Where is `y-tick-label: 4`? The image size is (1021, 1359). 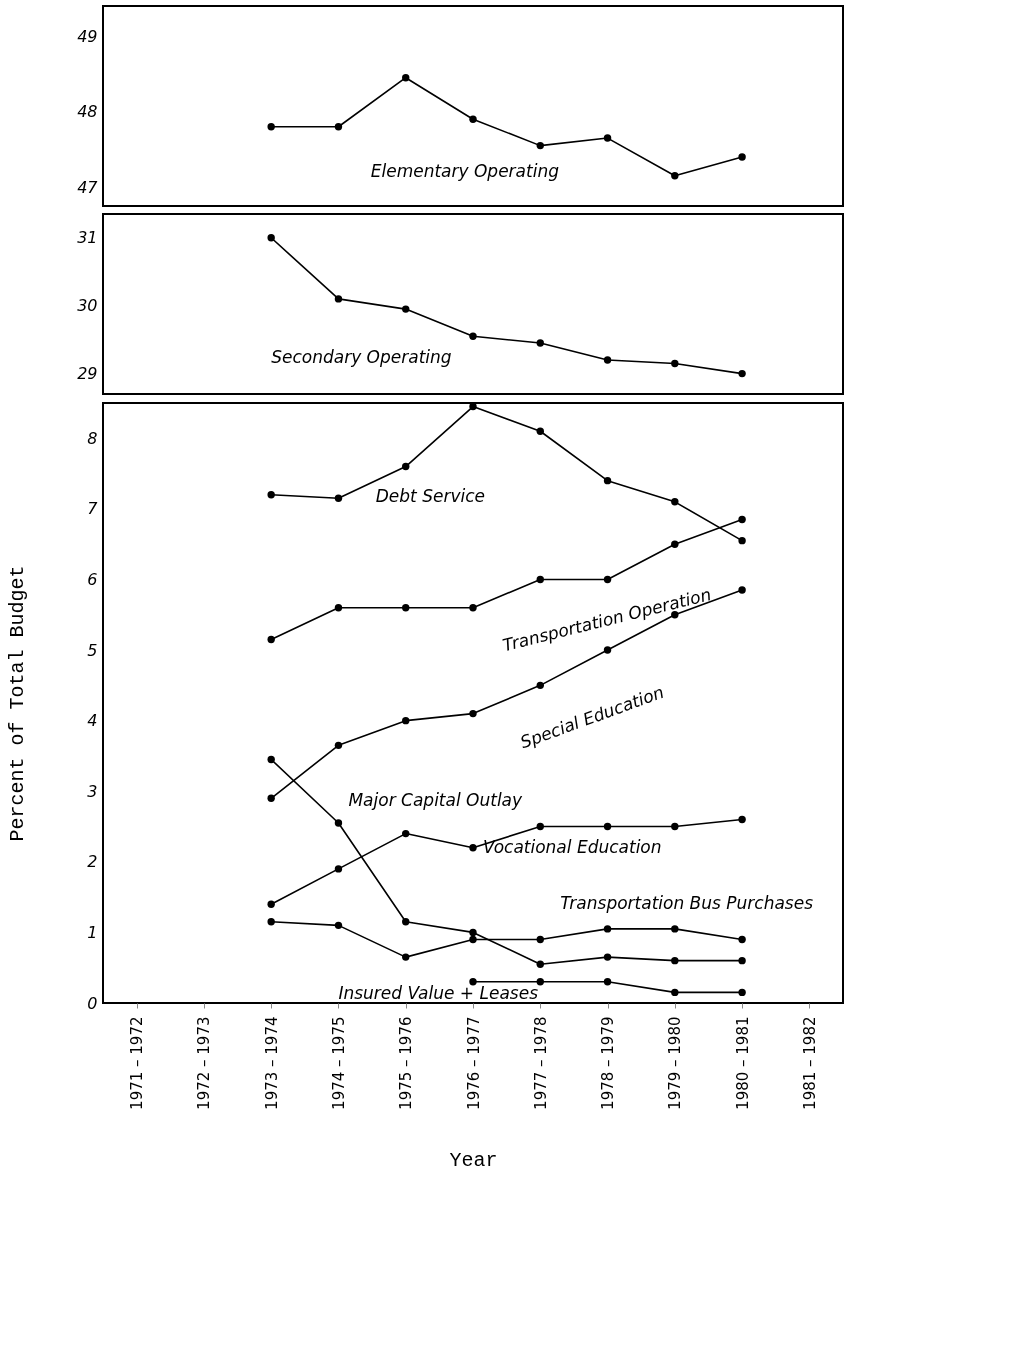
y-tick-label: 4 is located at coordinates (92, 721).